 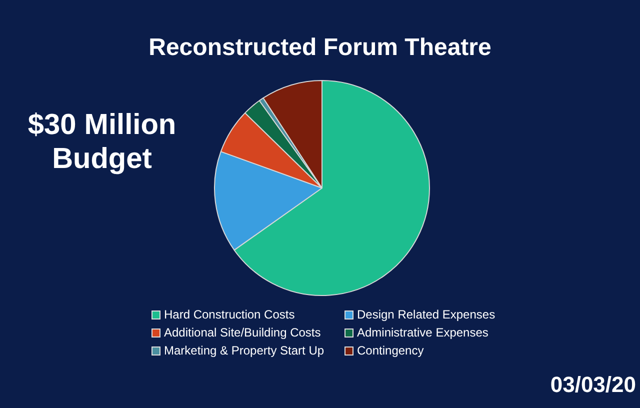 I want to click on legend-label: Design Related Expenses, so click(x=426, y=314).